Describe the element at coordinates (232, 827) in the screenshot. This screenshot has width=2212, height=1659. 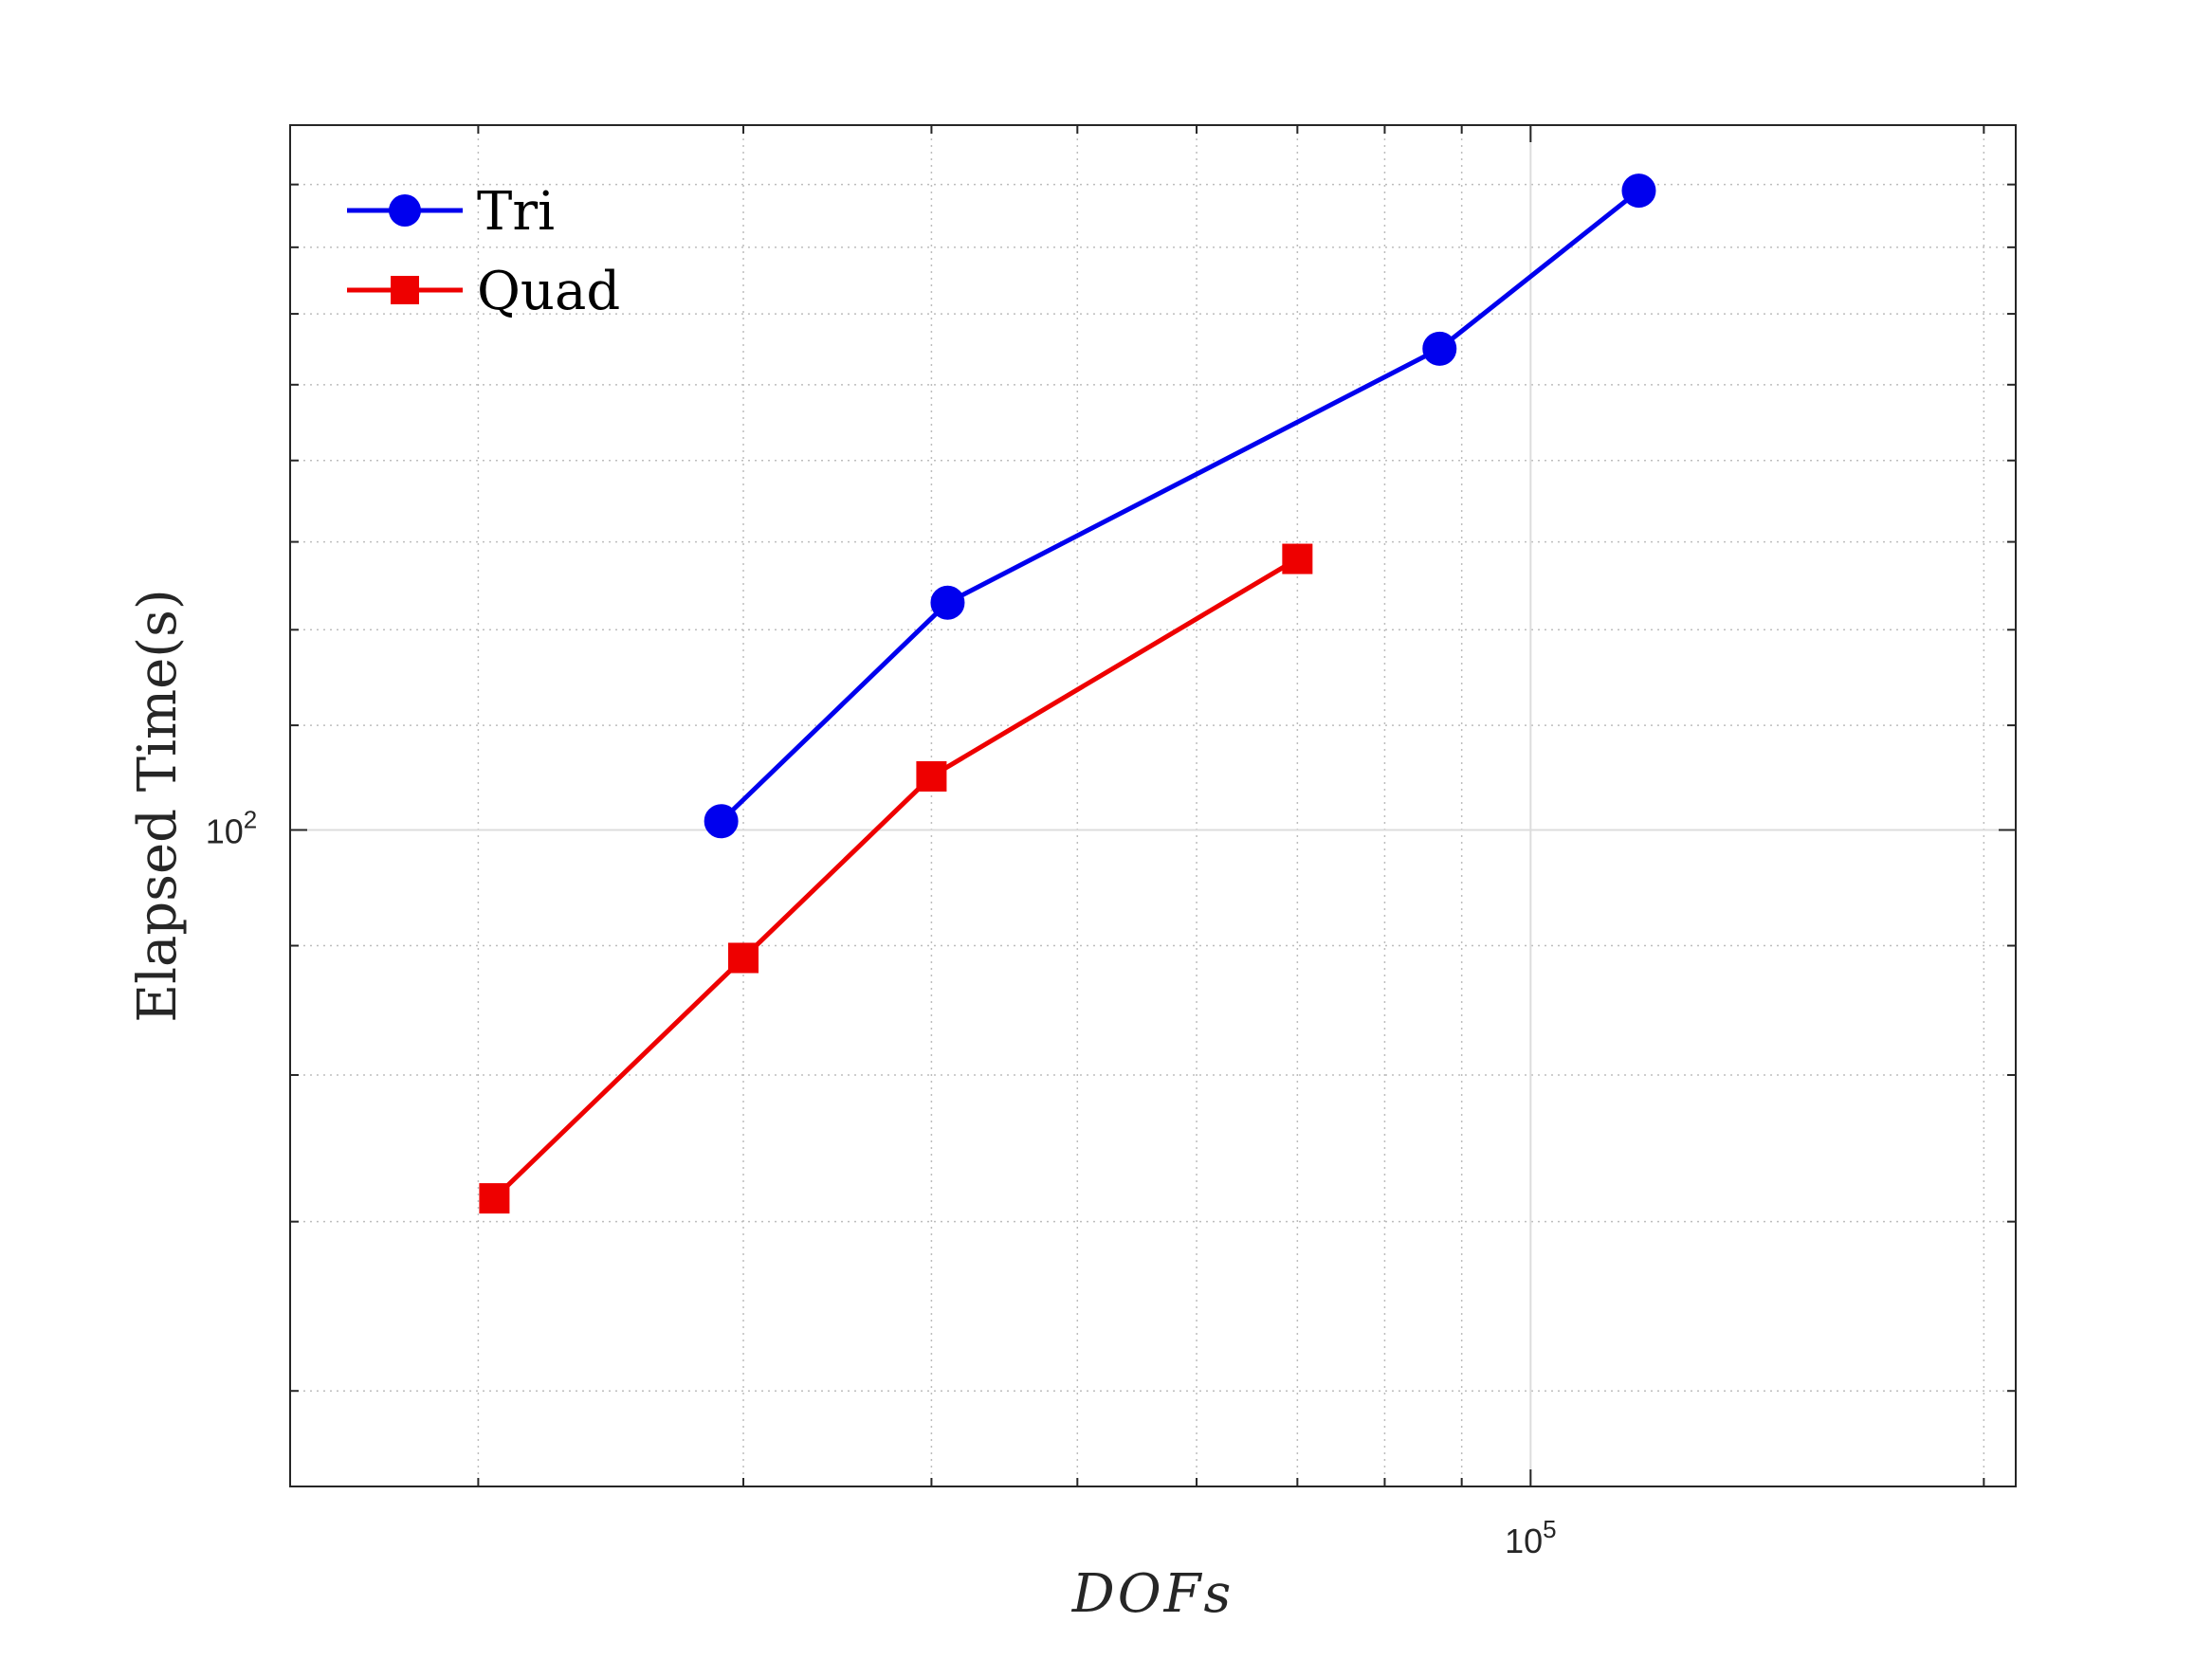
I see `y-tick-label: 102` at that location.